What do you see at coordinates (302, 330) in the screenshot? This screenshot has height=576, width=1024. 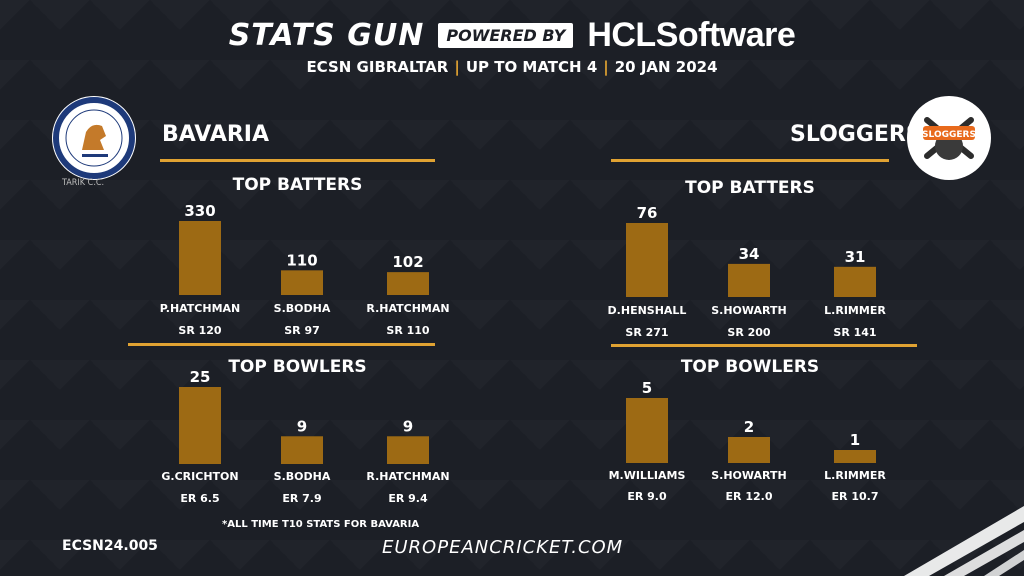 I see `rate-label: SR 97` at bounding box center [302, 330].